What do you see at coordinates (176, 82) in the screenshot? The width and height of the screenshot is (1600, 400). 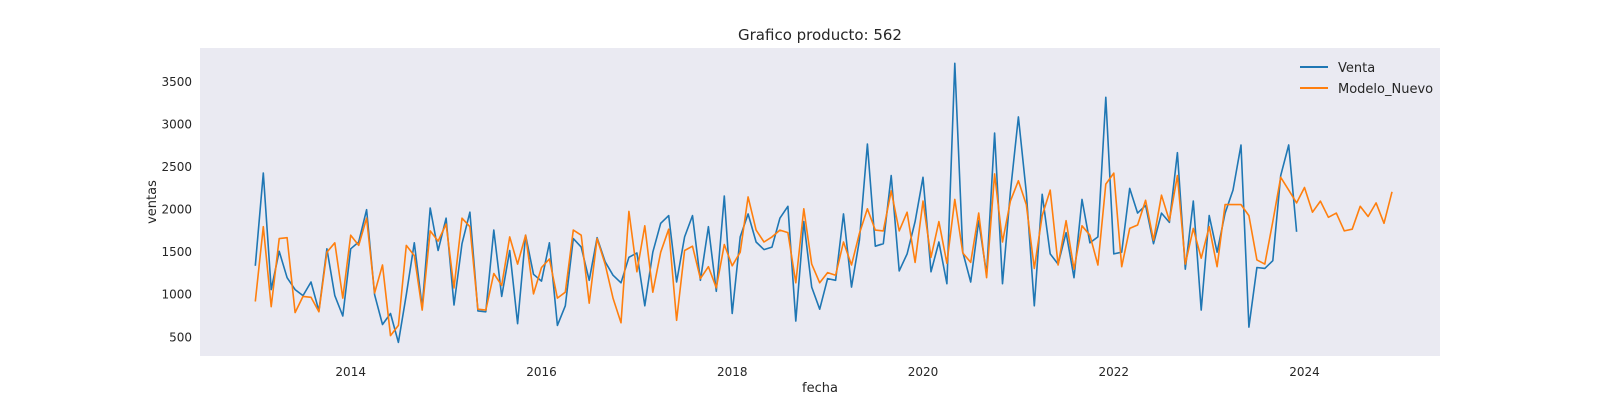 I see `y-tick-label: 3500` at bounding box center [176, 82].